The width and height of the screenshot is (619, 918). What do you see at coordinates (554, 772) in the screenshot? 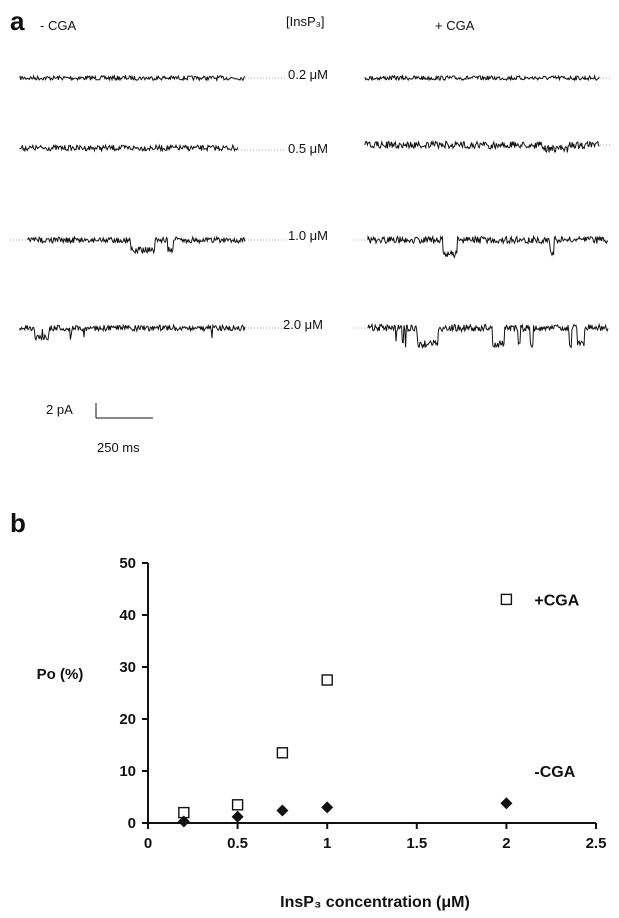
I see `series-label-minus-cga: -CGA` at bounding box center [554, 772].